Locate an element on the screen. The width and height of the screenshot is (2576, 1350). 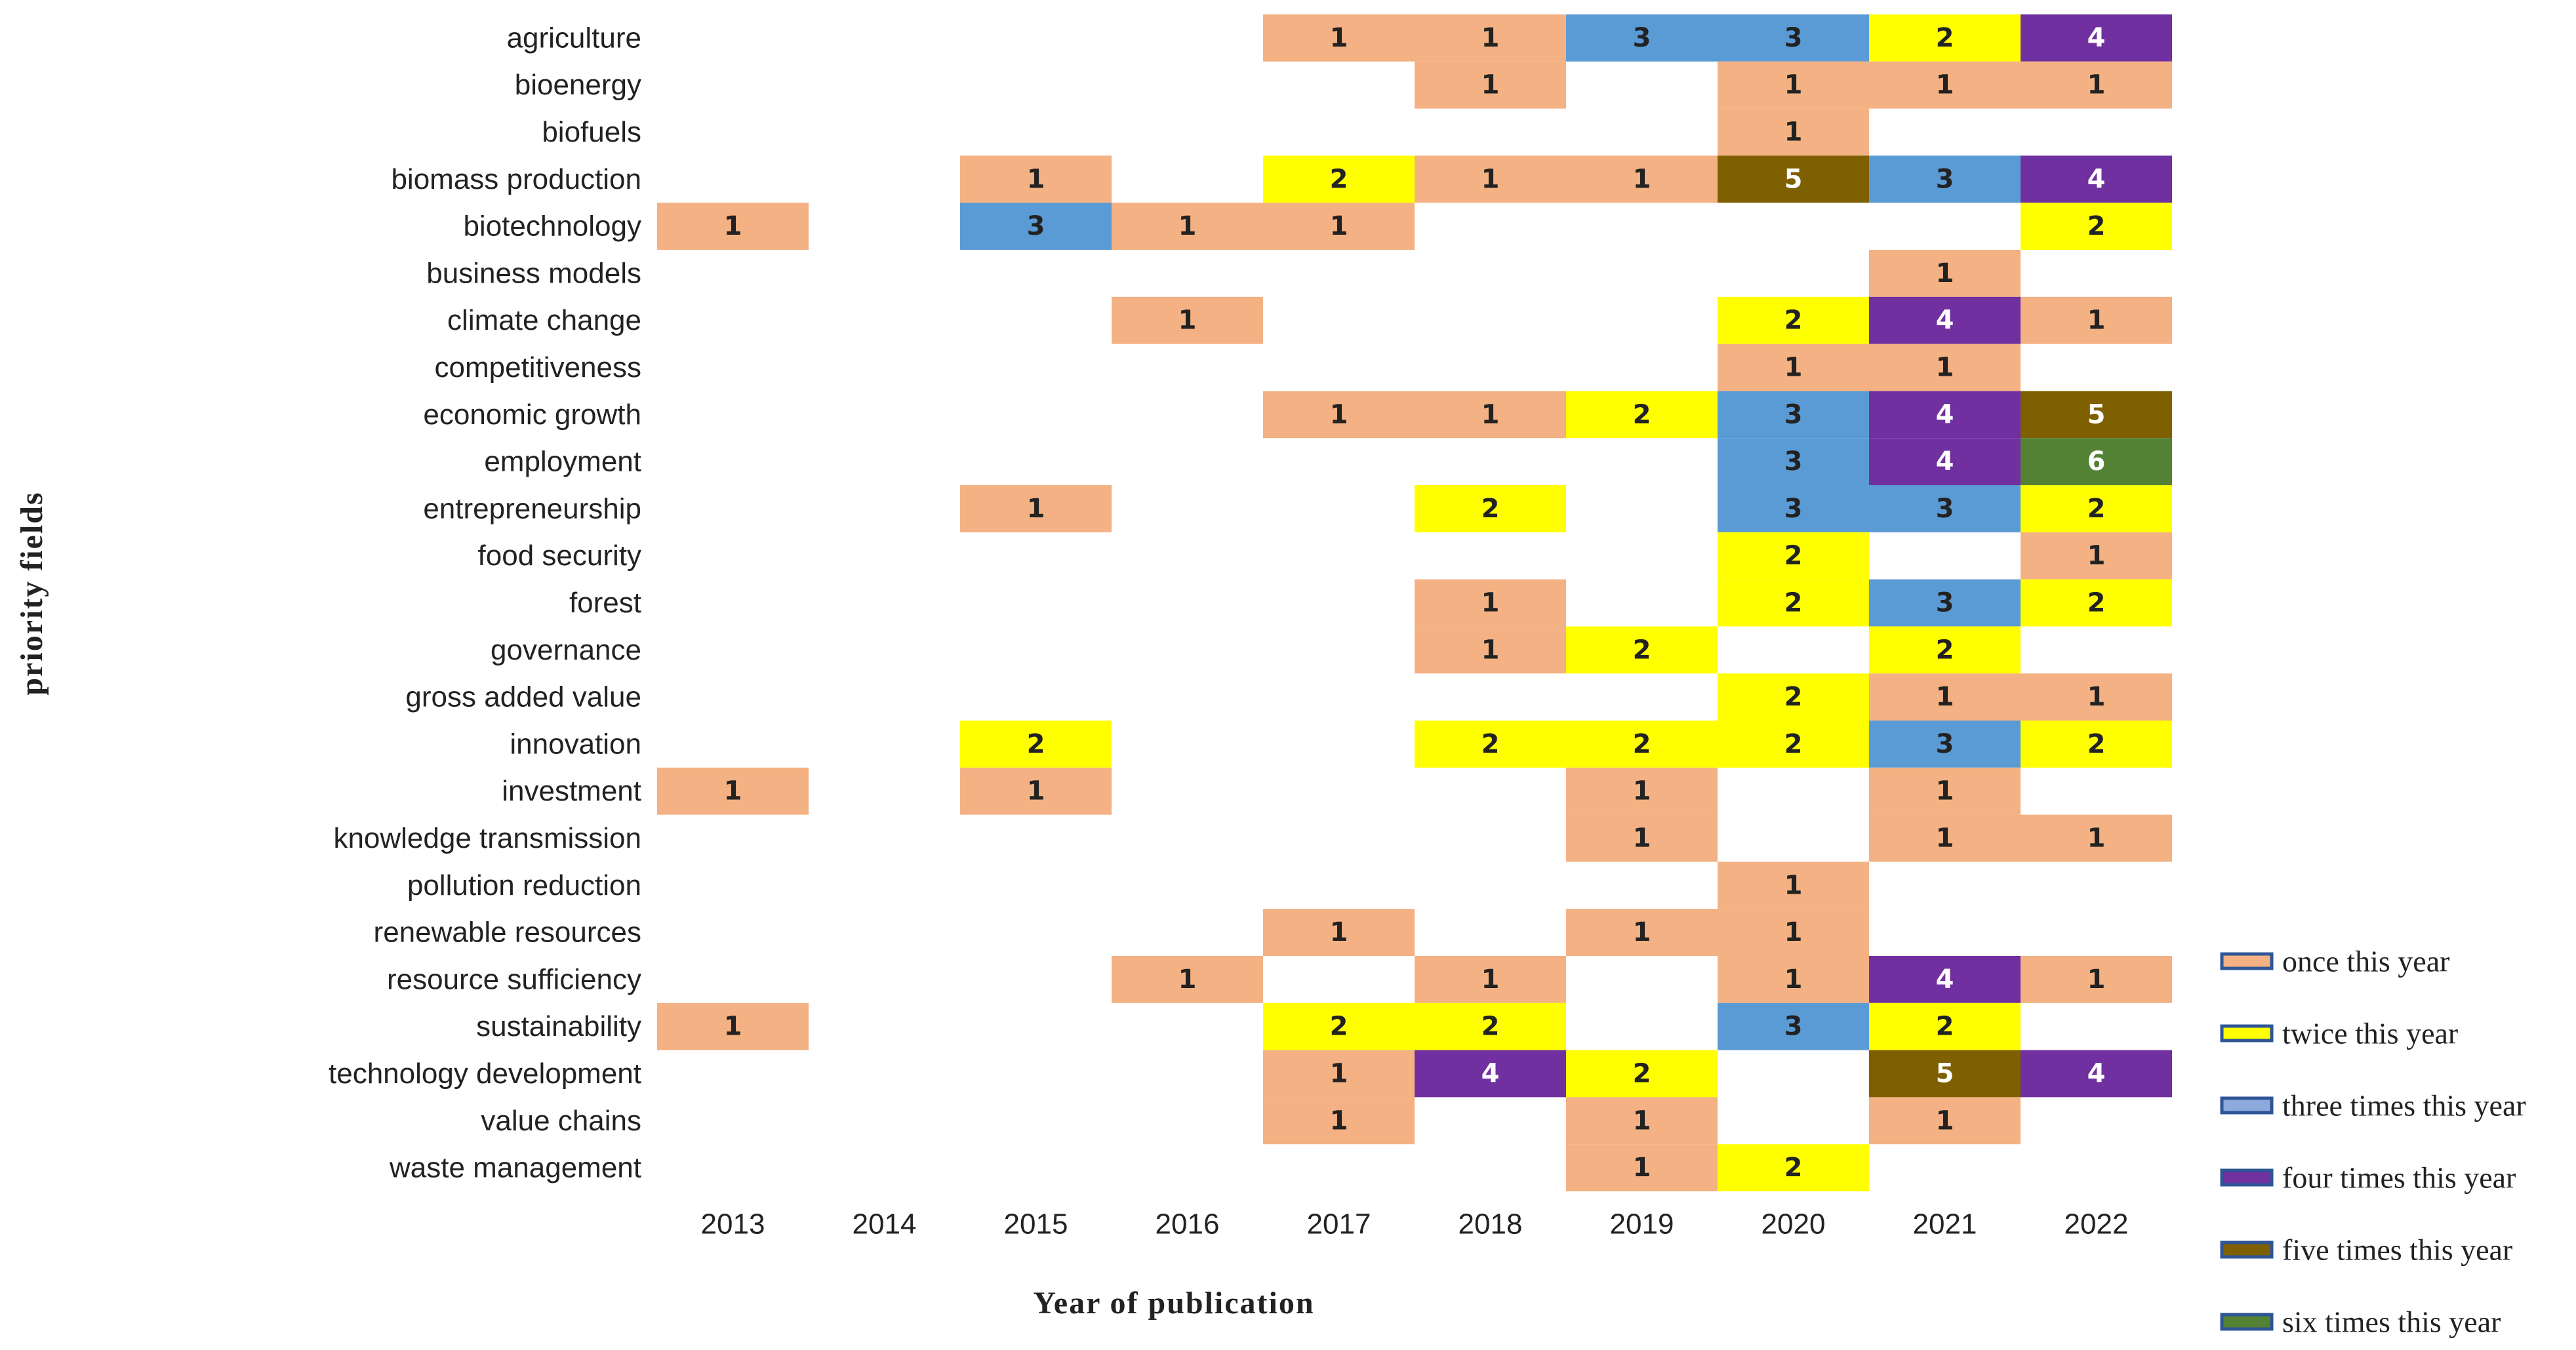
row-label: food security is located at coordinates (559, 556).